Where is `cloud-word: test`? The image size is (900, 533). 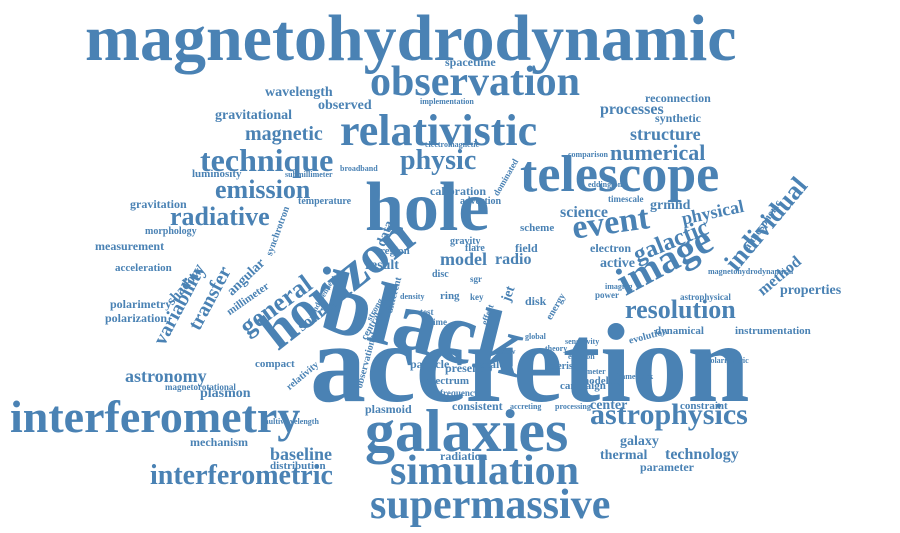
cloud-word: test is located at coordinates (427, 311).